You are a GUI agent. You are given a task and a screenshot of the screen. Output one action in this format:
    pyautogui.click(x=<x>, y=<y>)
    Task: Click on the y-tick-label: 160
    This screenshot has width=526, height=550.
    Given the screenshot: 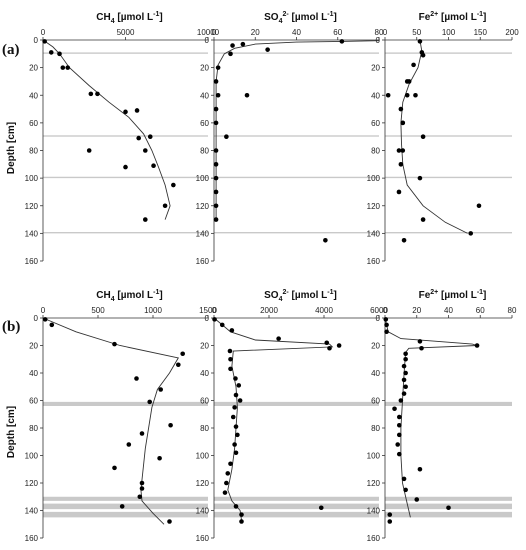 What is the action you would take?
    pyautogui.click(x=203, y=538)
    